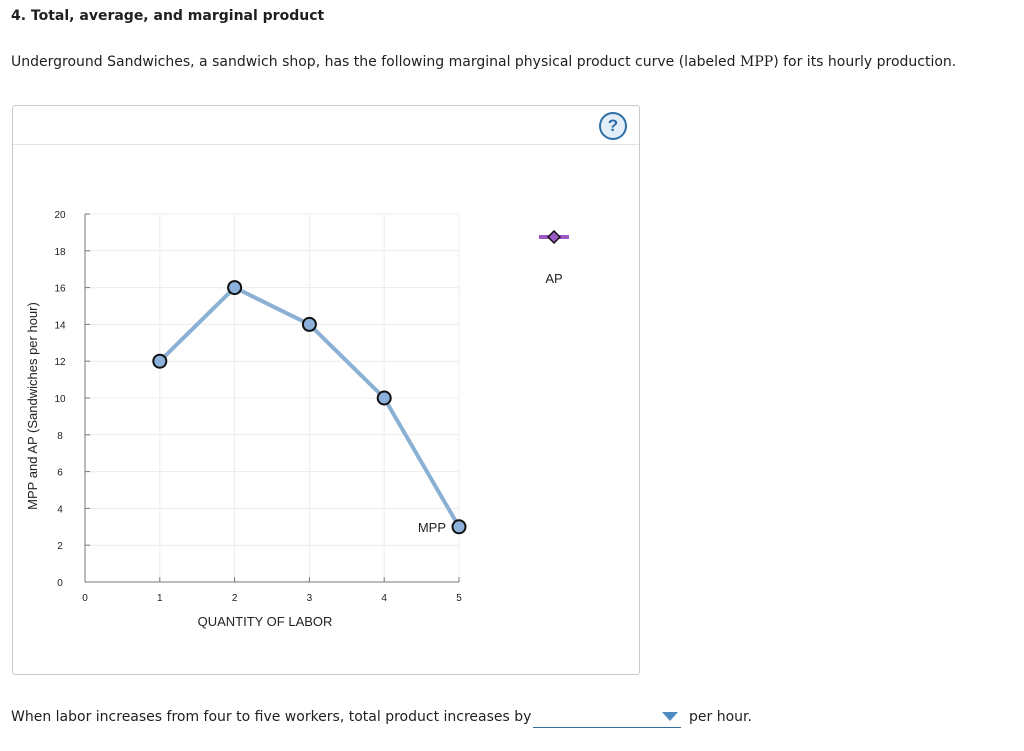  What do you see at coordinates (310, 598) in the screenshot?
I see `x-tick-label: 3` at bounding box center [310, 598].